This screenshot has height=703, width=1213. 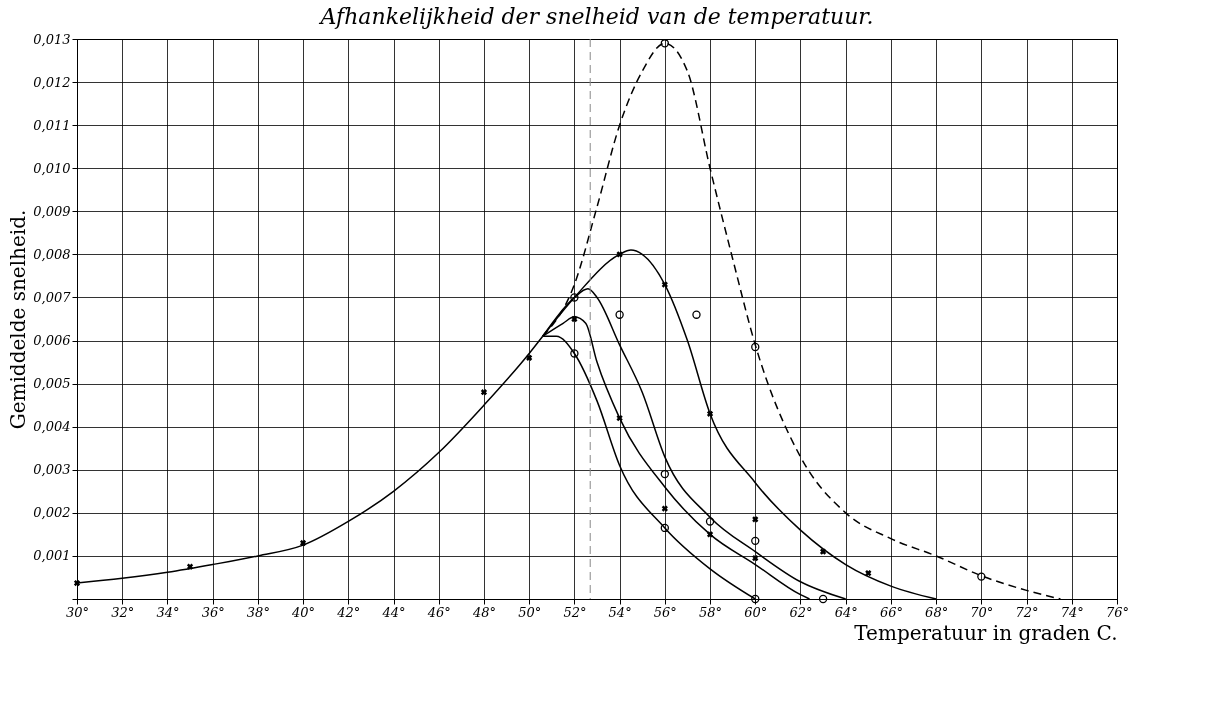 I want to click on x-tick-label: 66°, so click(x=891, y=612).